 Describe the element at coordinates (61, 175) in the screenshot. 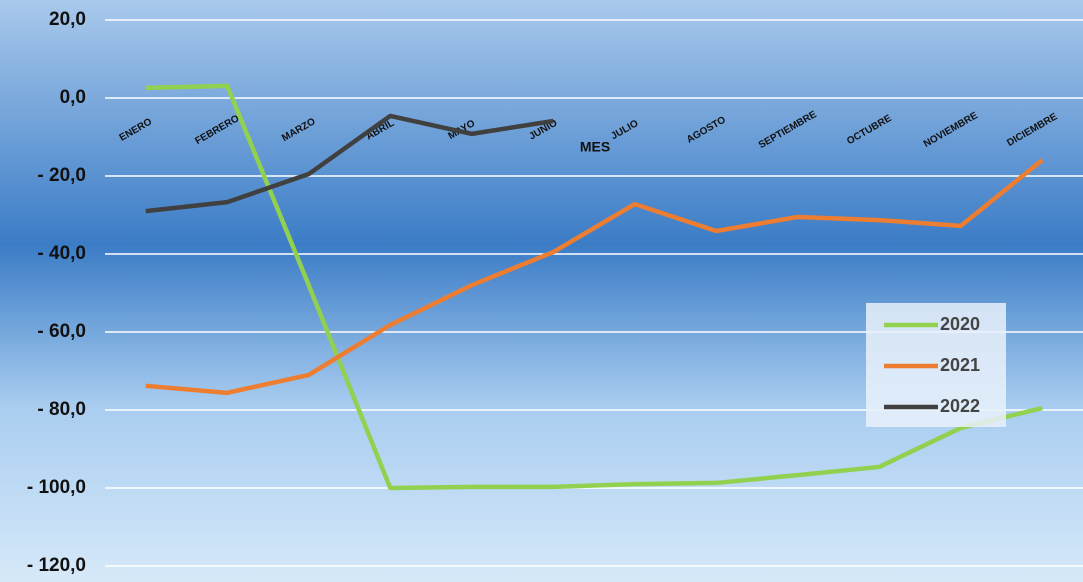

I see `y-tick-label: - 20,0` at that location.